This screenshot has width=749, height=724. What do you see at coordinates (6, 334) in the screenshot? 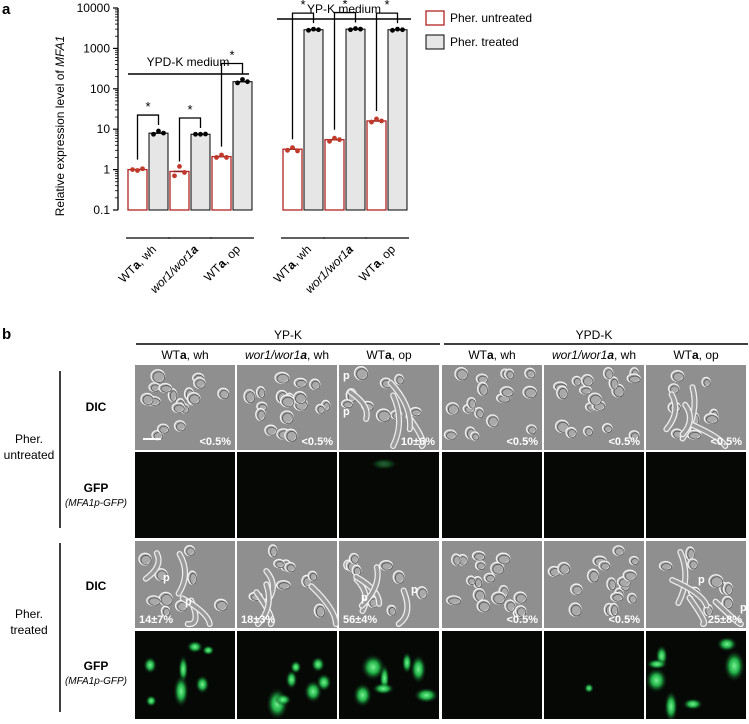
I see `panel-b-label: b` at bounding box center [6, 334].